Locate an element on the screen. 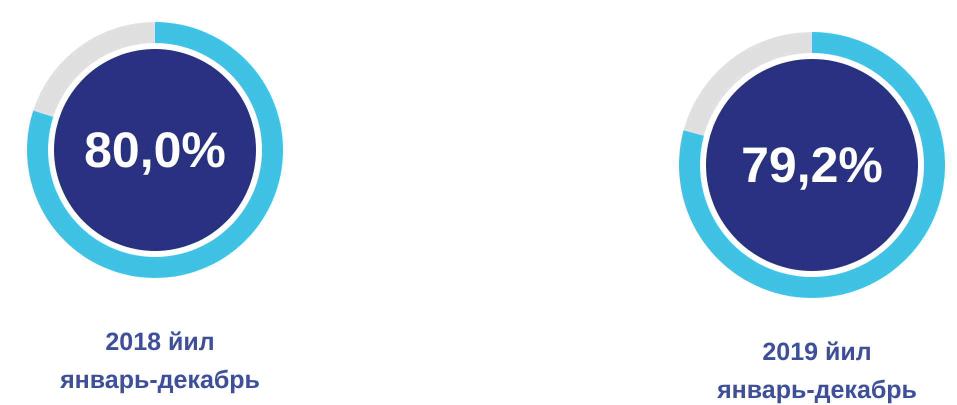  text: 2019 йил январь-декабрь is located at coordinates (816, 371).